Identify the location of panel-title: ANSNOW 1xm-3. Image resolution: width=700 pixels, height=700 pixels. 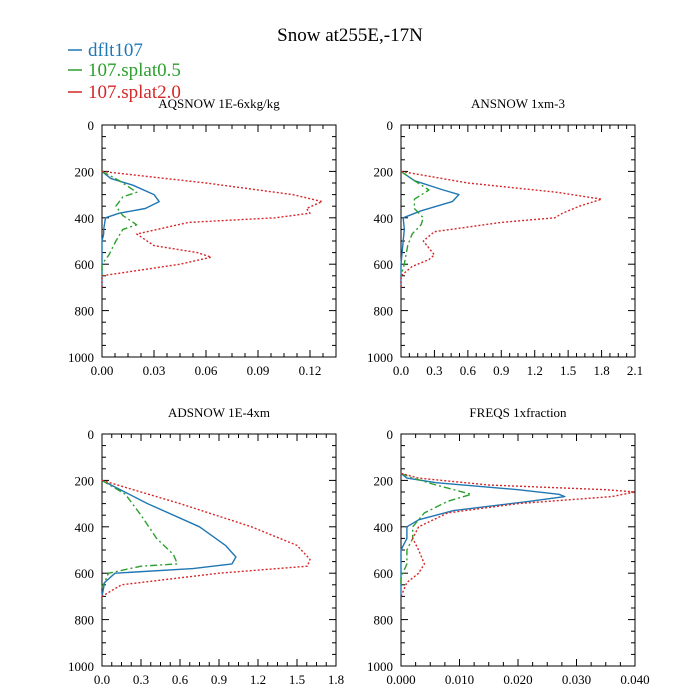
(518, 103).